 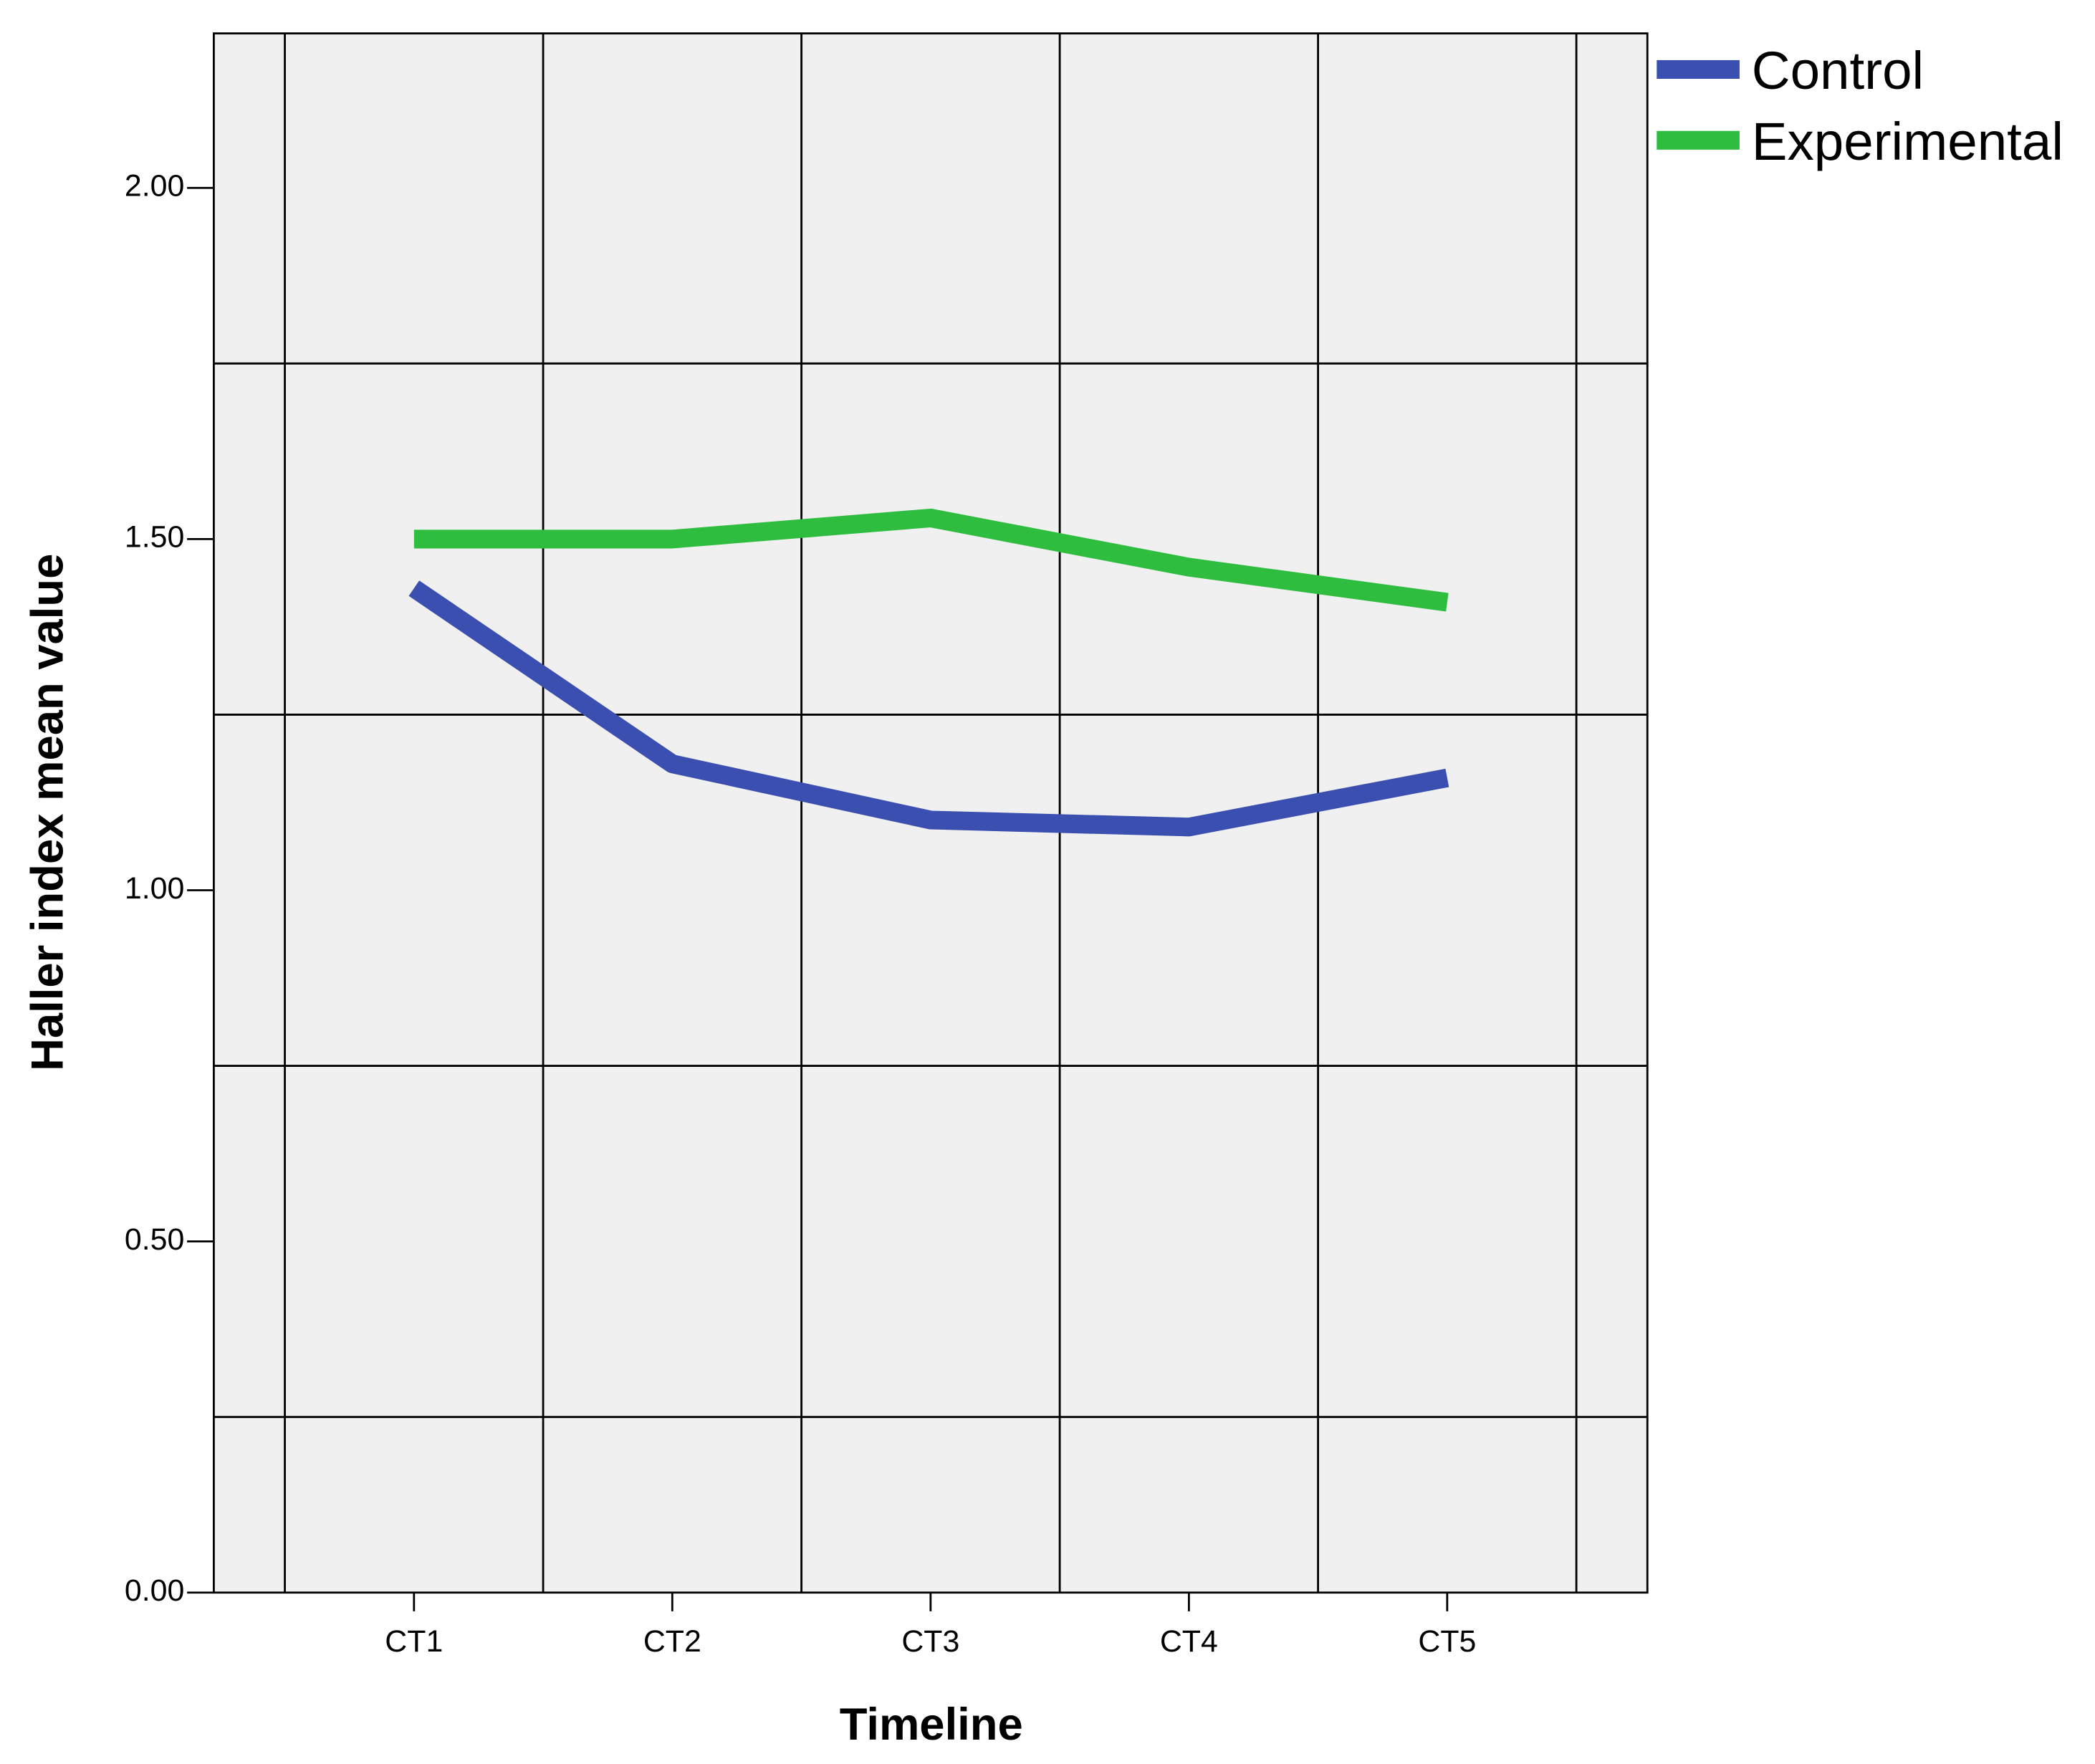 What do you see at coordinates (154, 1590) in the screenshot?
I see `y-tick-label: 0.00` at bounding box center [154, 1590].